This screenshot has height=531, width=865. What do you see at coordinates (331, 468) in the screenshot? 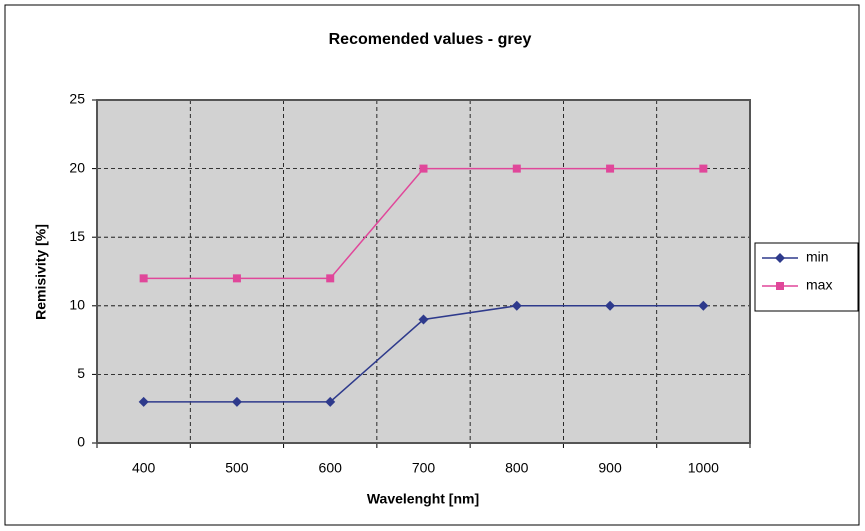
I see `x-tick-label: 600` at bounding box center [331, 468].